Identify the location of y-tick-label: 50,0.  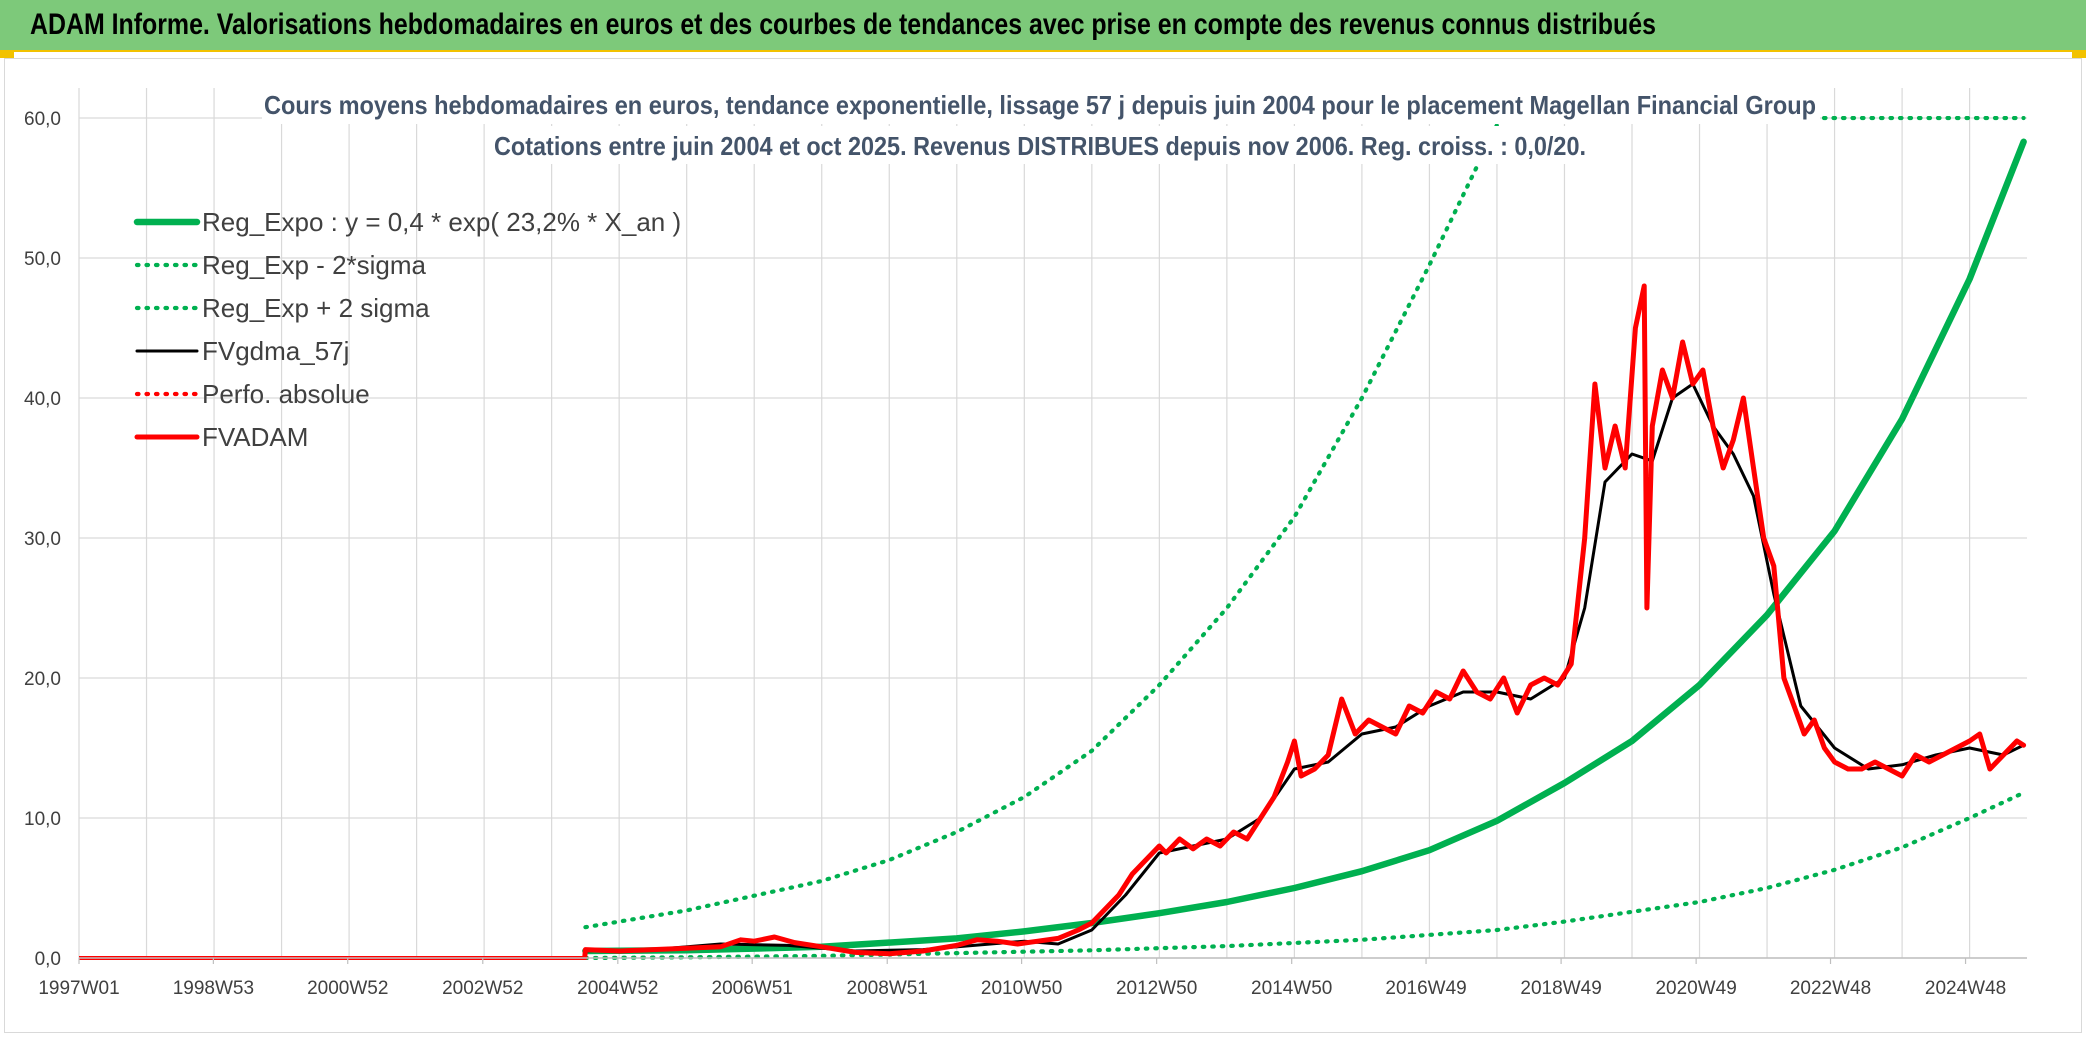
(42, 259).